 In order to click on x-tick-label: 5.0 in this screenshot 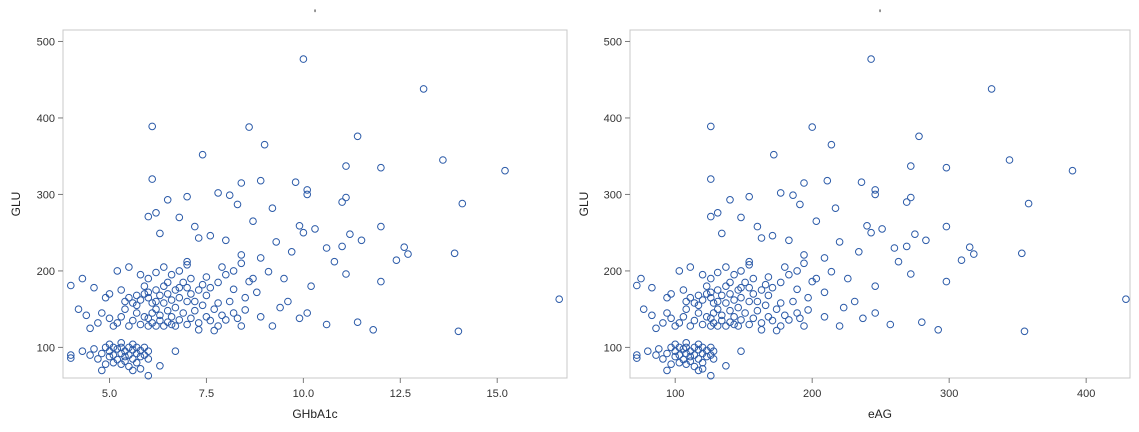, I will do `click(109, 394)`.